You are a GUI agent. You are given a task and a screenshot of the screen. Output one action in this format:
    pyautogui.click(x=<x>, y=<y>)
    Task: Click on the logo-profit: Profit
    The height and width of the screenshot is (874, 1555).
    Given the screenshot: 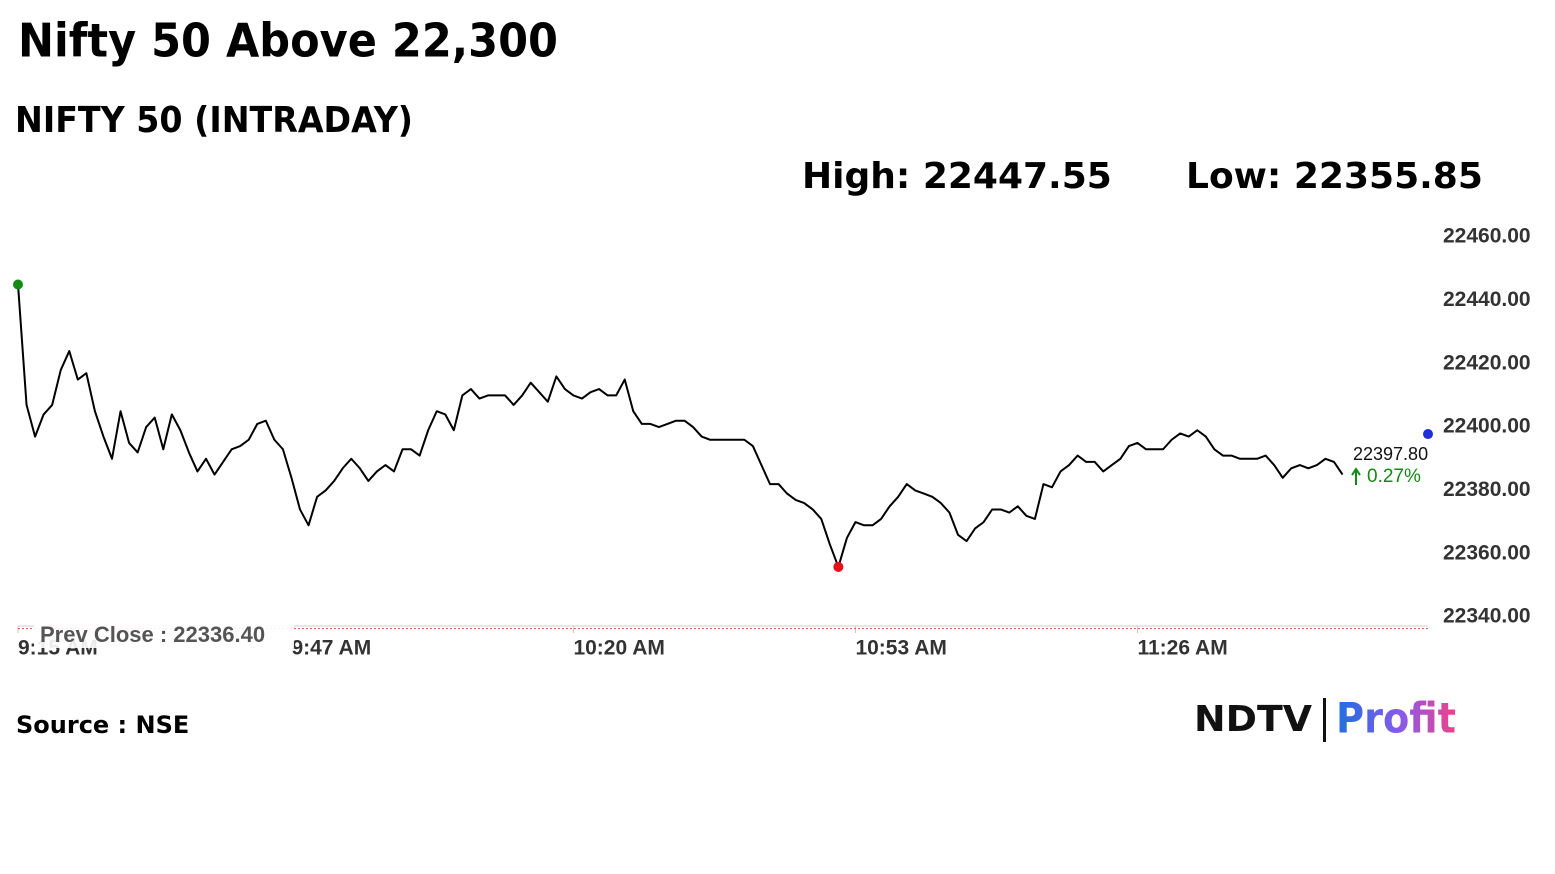 What is the action you would take?
    pyautogui.click(x=1396, y=718)
    